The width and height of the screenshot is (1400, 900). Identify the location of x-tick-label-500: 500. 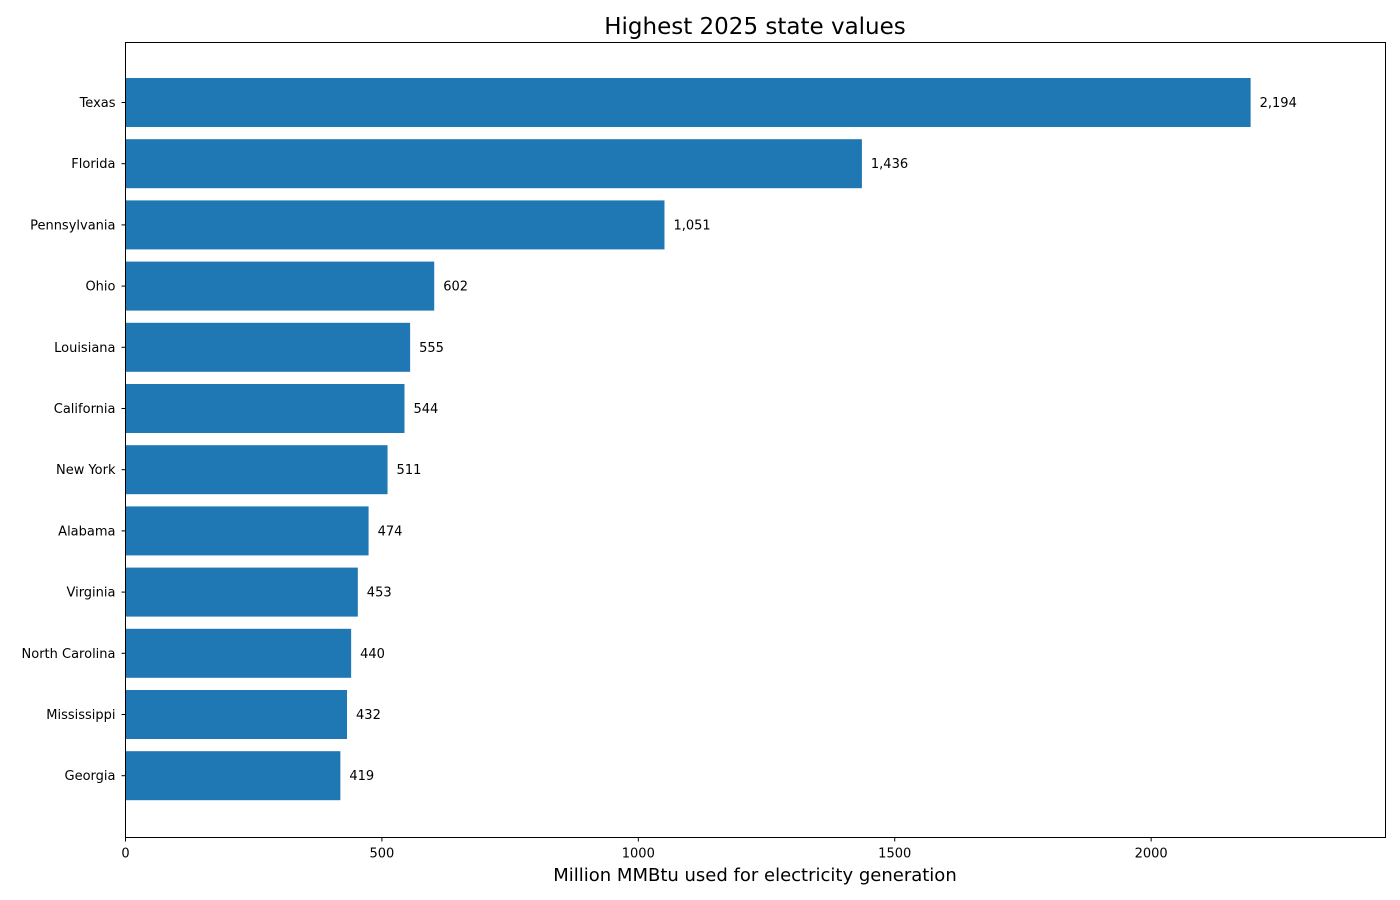
(381, 854).